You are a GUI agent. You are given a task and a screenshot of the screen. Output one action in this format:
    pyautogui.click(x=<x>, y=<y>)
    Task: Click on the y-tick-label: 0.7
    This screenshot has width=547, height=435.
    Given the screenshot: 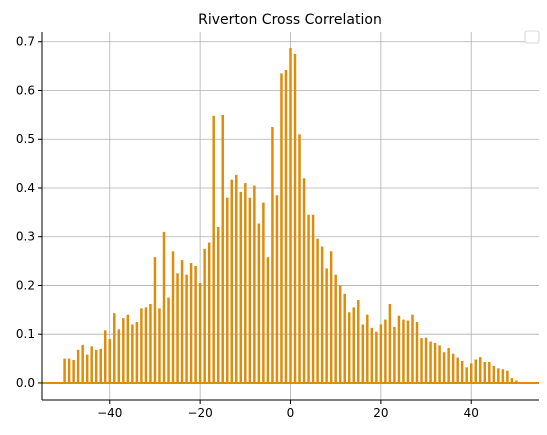 What is the action you would take?
    pyautogui.click(x=25, y=42)
    